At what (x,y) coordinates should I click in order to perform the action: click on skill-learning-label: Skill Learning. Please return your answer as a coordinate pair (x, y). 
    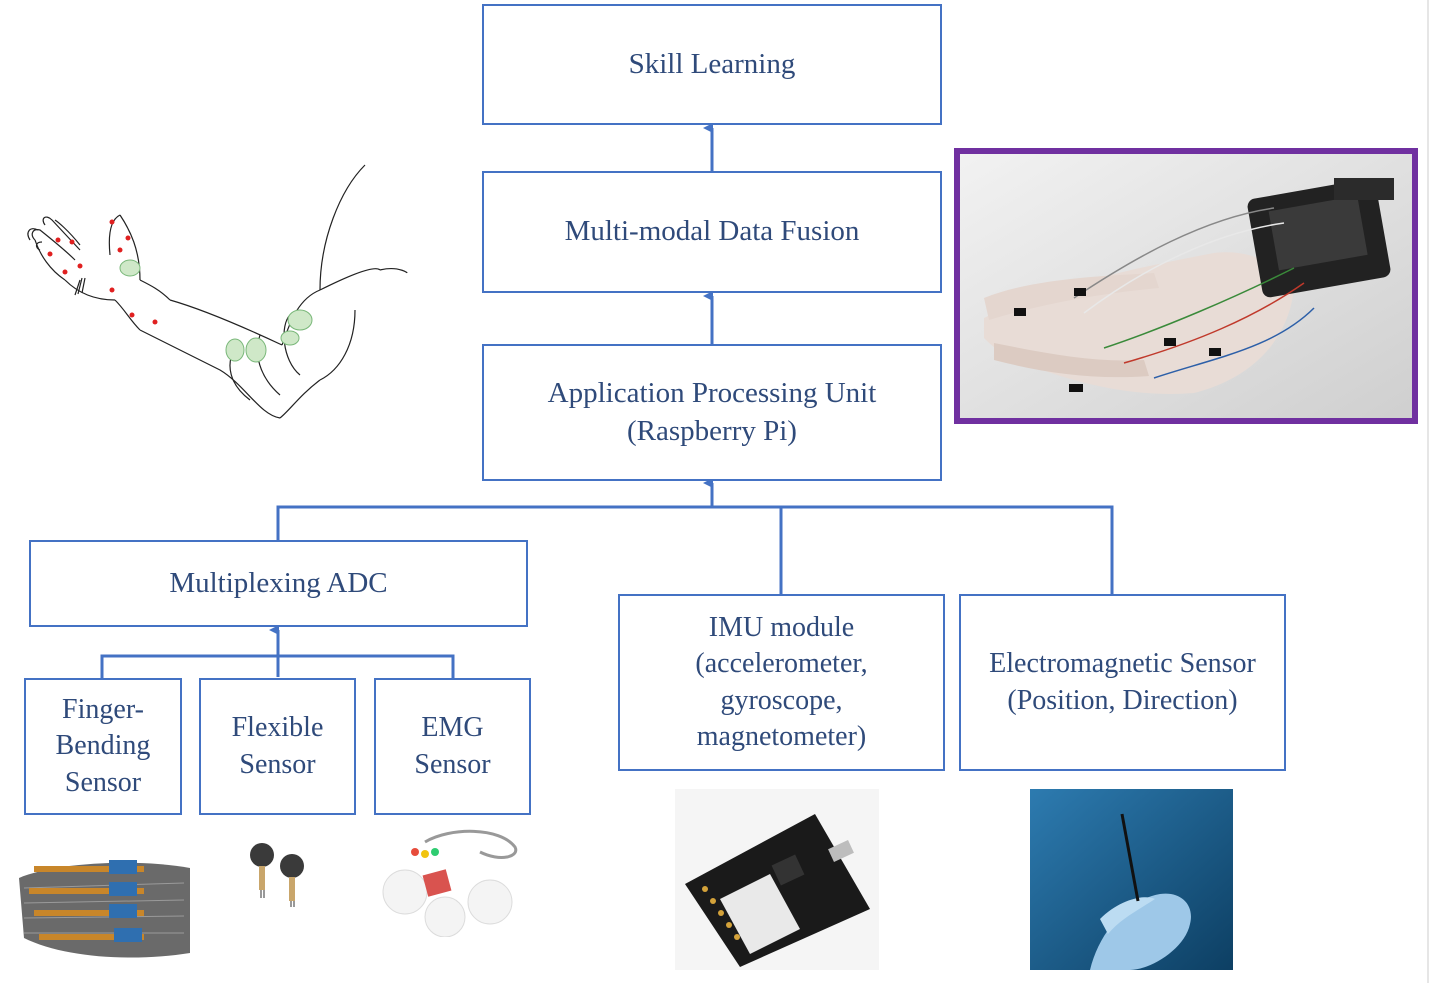
    Looking at the image, I should click on (712, 63).